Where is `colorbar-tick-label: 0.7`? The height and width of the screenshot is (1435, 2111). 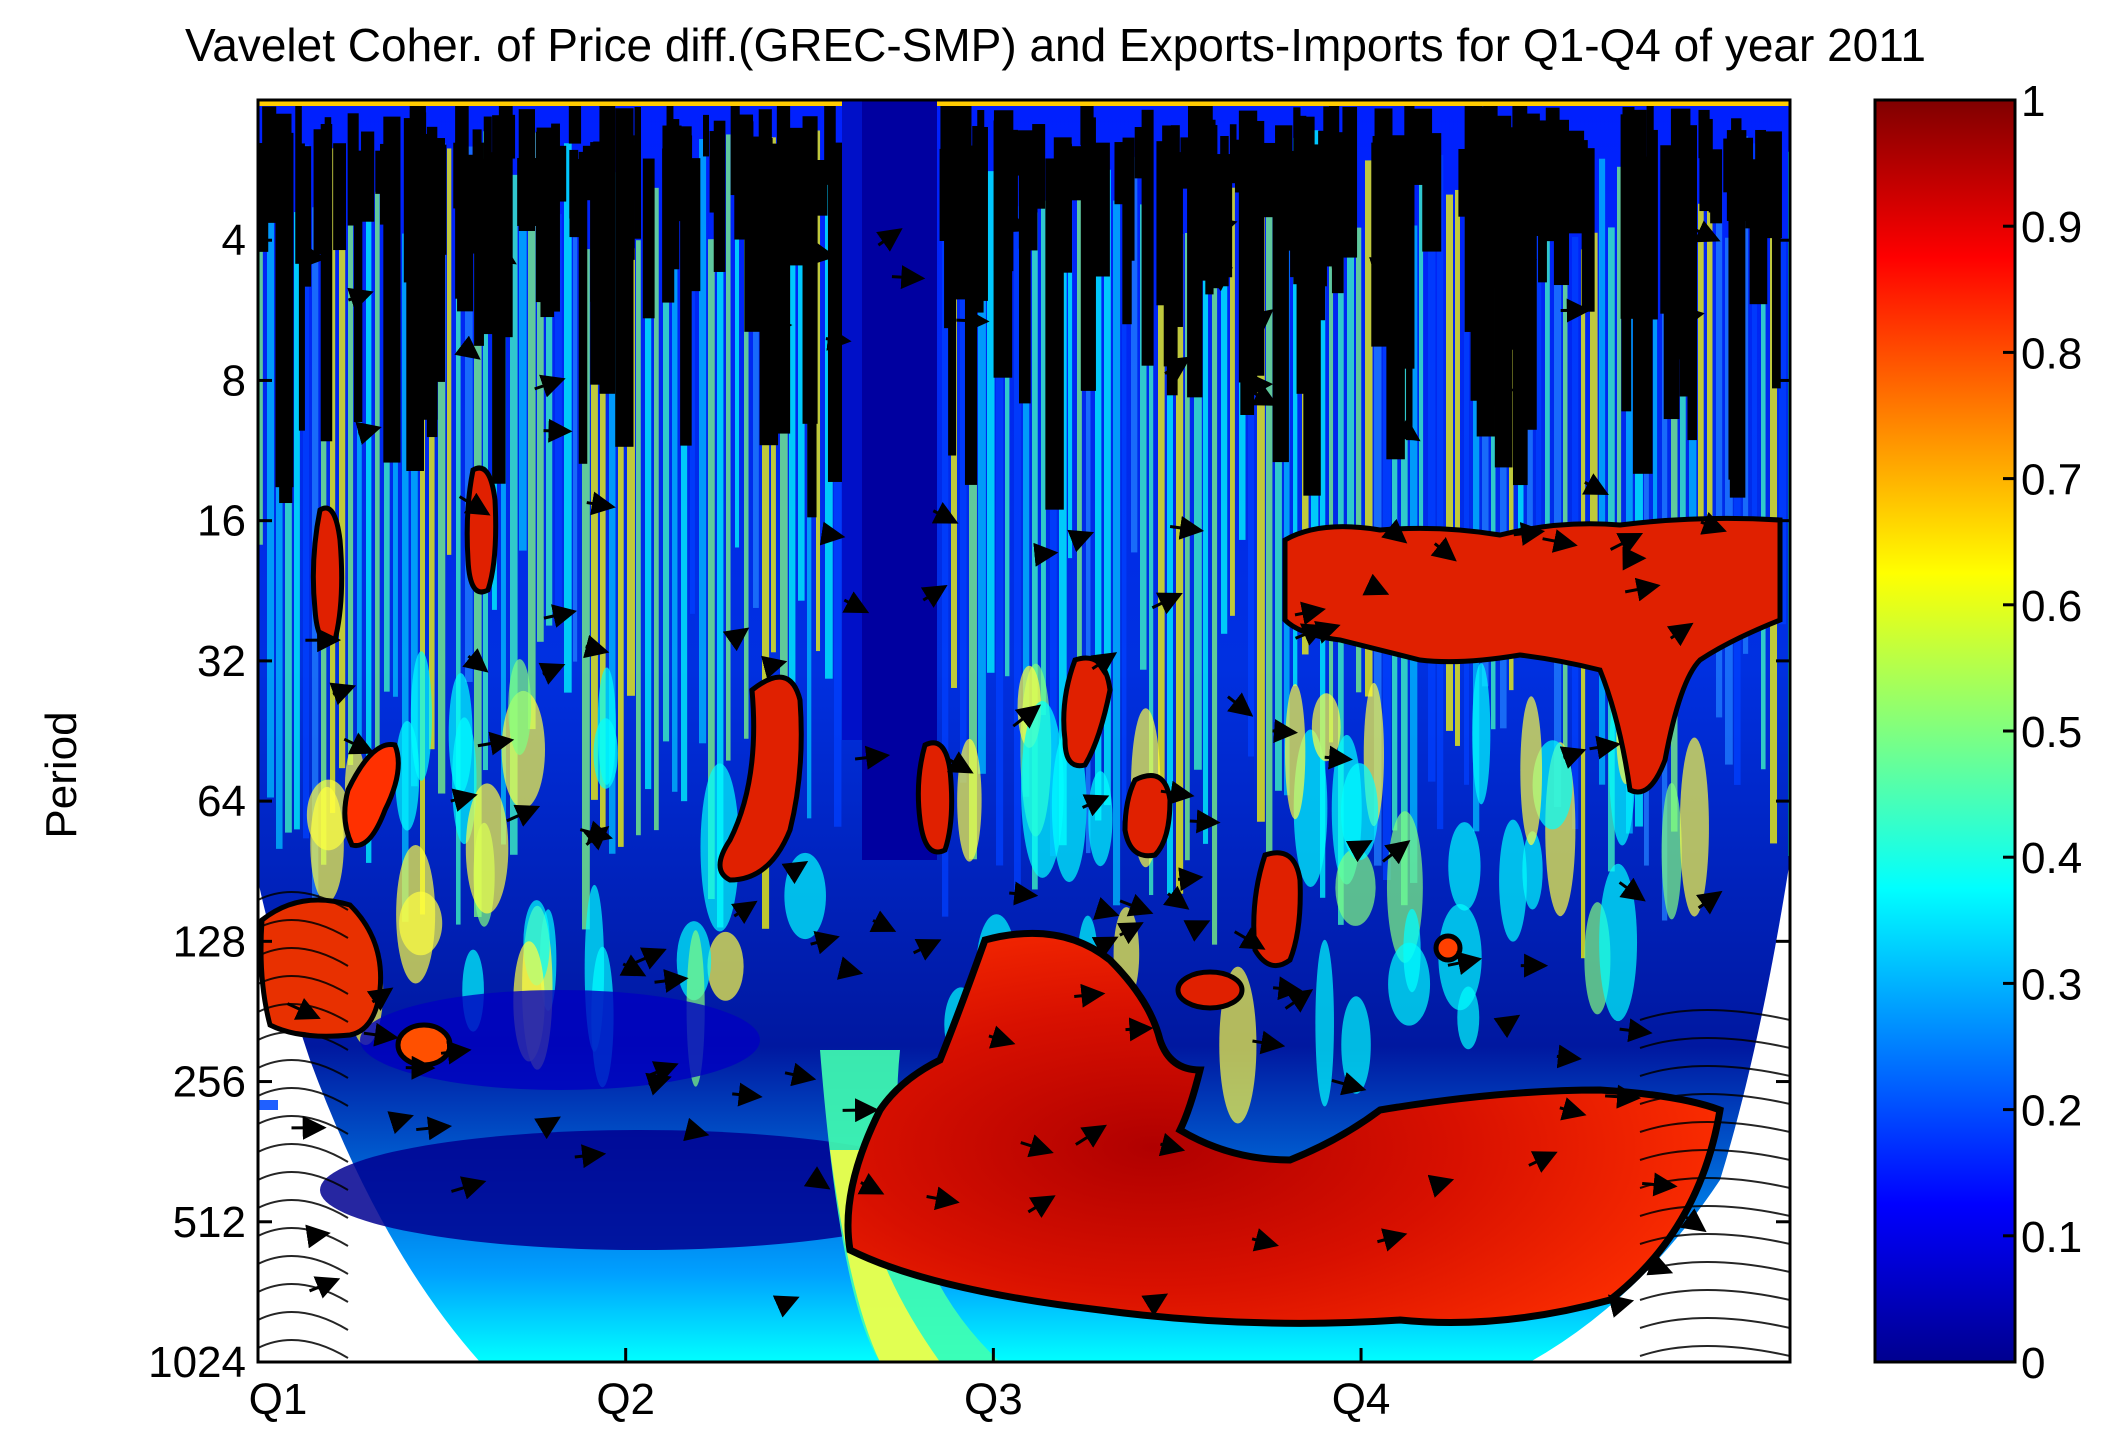 colorbar-tick-label: 0.7 is located at coordinates (2051, 480).